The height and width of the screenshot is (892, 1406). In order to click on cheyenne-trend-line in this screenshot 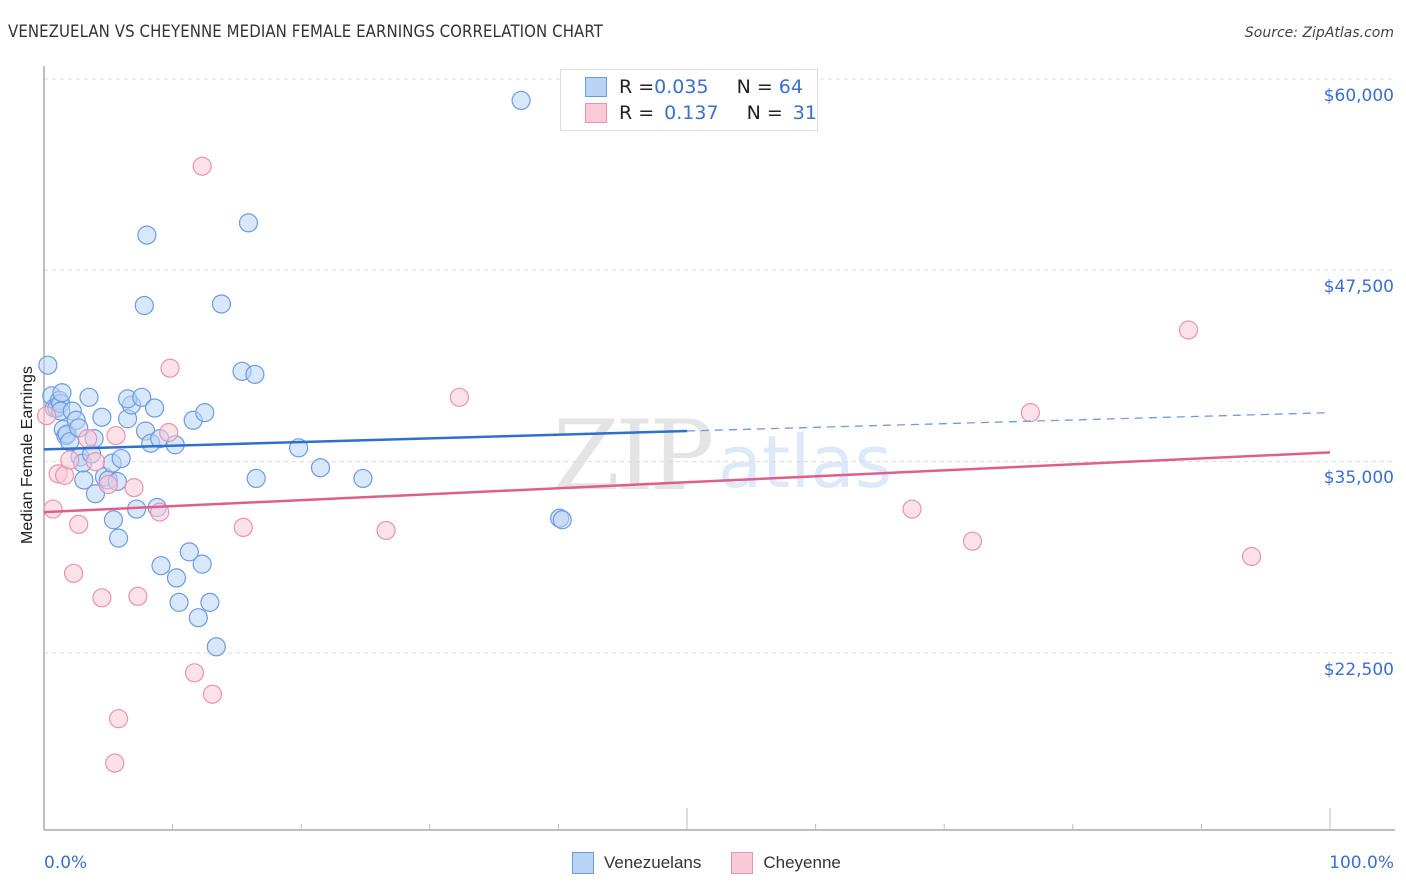, I will do `click(687, 482)`.